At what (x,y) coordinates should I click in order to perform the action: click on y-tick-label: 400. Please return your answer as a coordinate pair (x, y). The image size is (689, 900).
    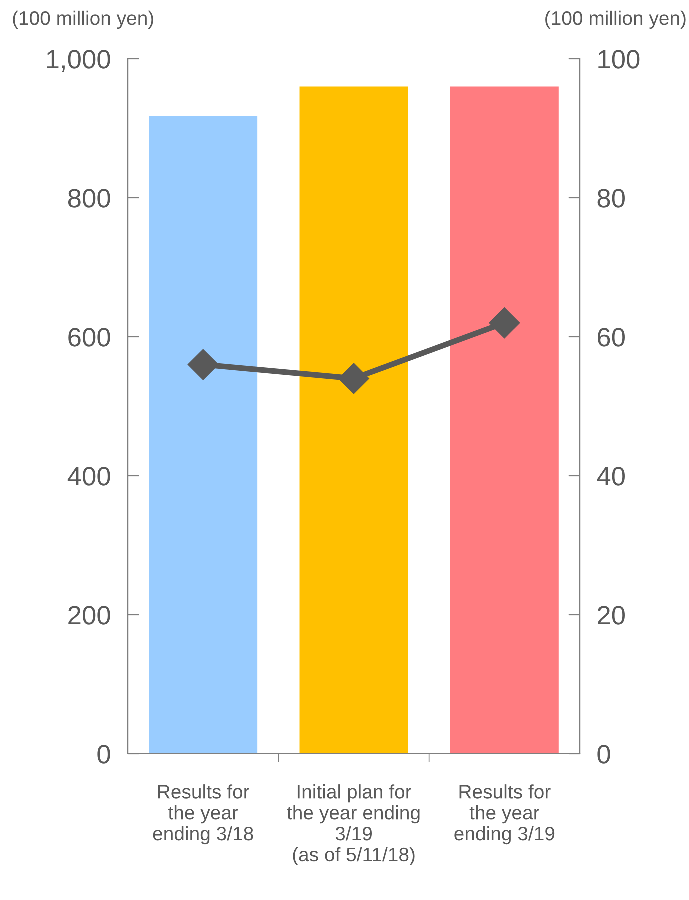
    Looking at the image, I should click on (89, 476).